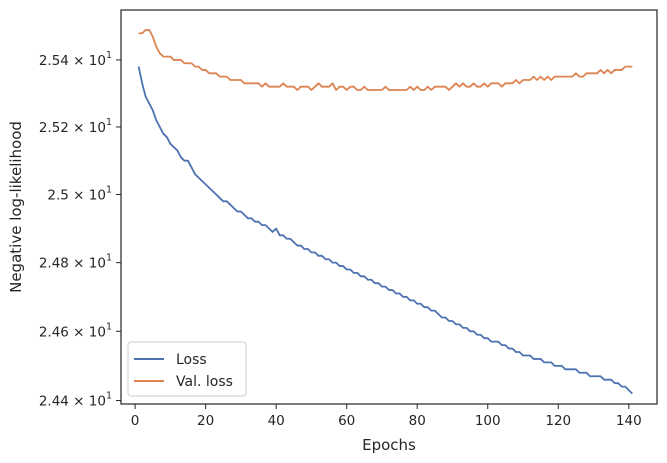 The image size is (667, 463). What do you see at coordinates (75, 126) in the screenshot?
I see `y-tick-label: 2.52 × 10¹` at bounding box center [75, 126].